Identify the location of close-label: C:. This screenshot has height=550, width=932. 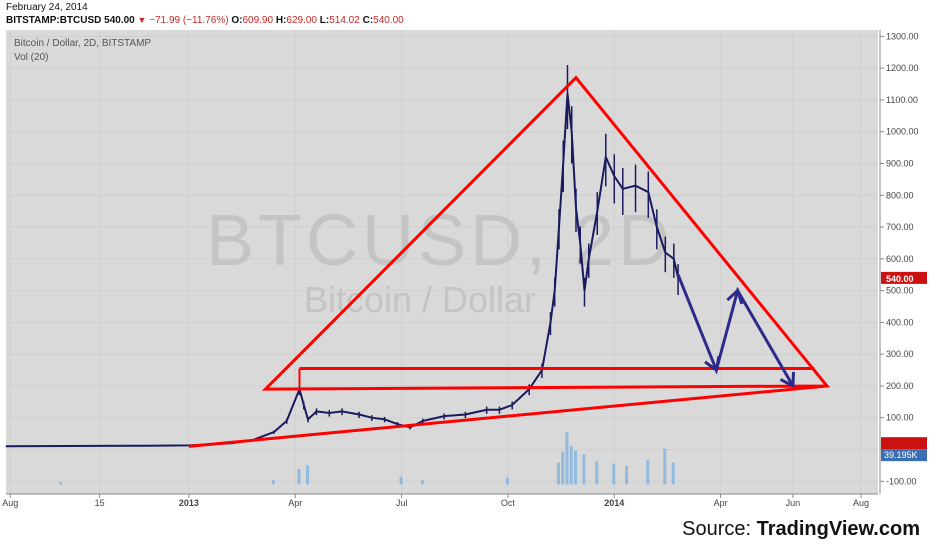
(368, 20).